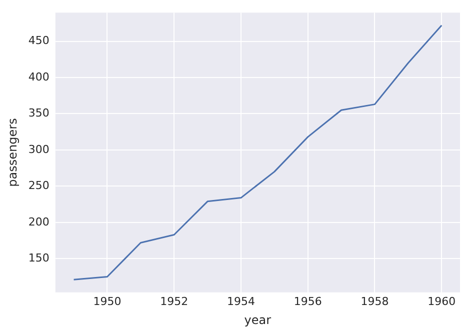 This screenshot has height=334, width=474. I want to click on y-axis-title: passengers, so click(12, 152).